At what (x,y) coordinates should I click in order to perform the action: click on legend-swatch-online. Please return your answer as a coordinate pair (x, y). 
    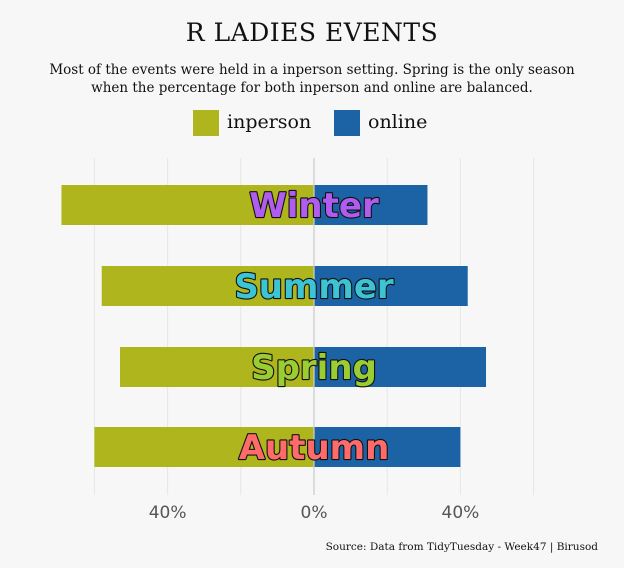
    Looking at the image, I should click on (347, 123).